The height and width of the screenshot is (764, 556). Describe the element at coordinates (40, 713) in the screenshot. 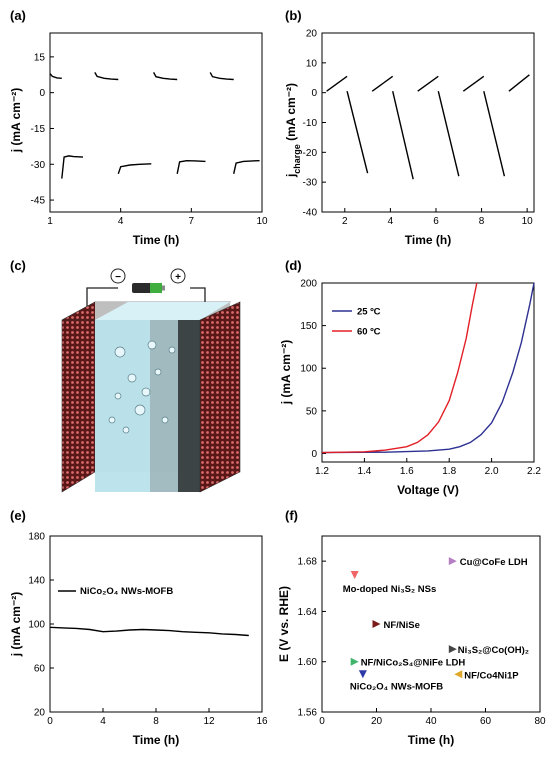

I see `panel-e-ytick-label: 20` at that location.